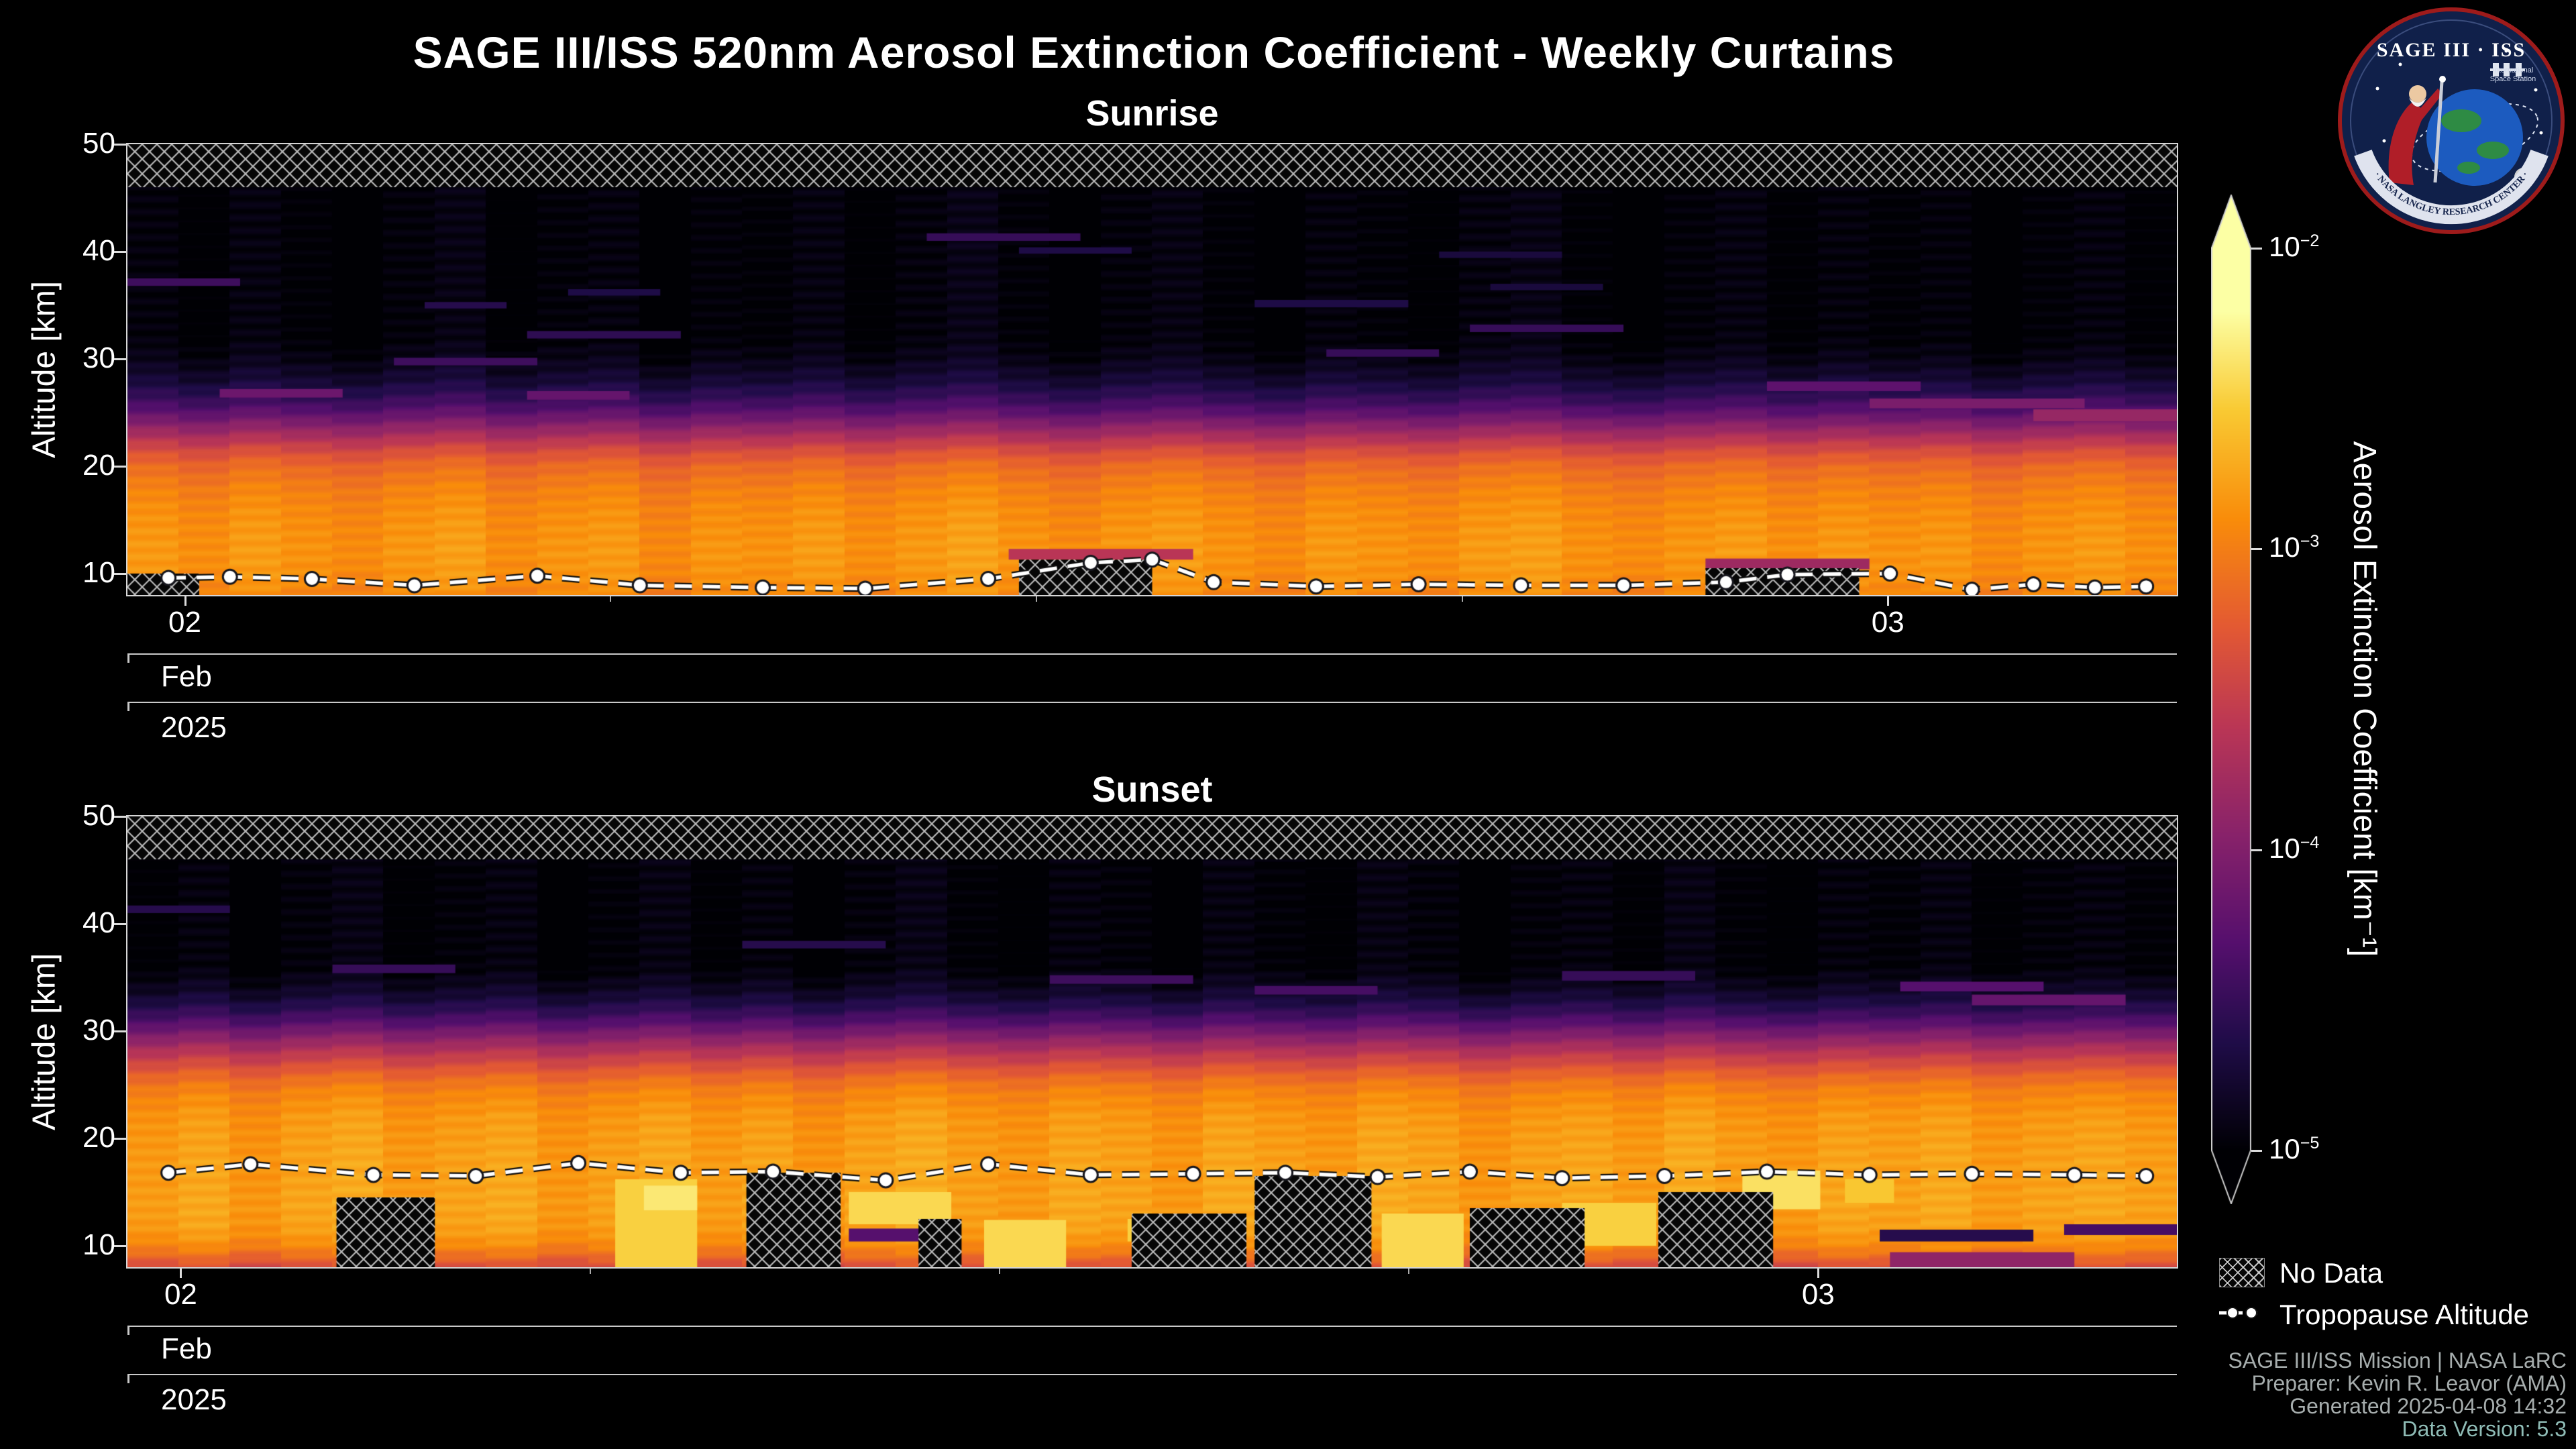  Describe the element at coordinates (2294, 1149) in the screenshot. I see `colorbar-tick-label: 10⁻⁵` at that location.